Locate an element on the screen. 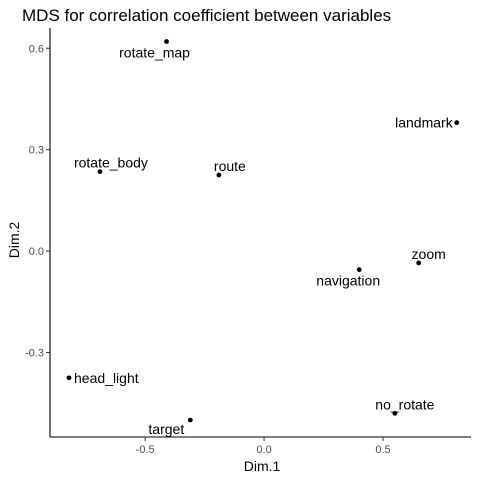 The width and height of the screenshot is (480, 480). point-label-zoom: zoom is located at coordinates (429, 254).